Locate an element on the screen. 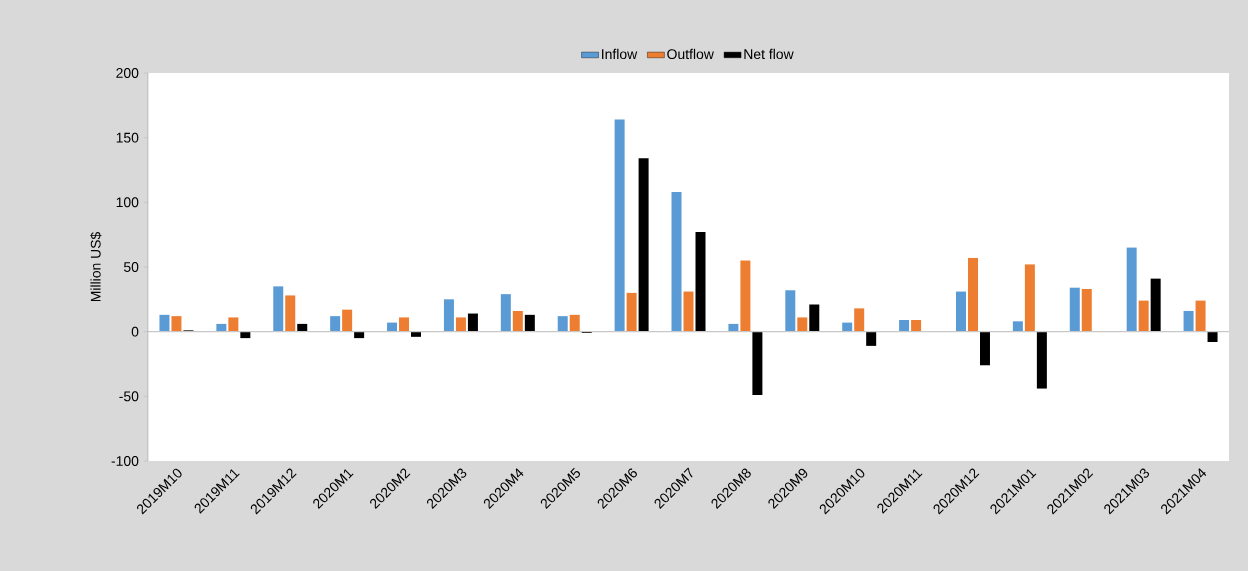  legend-label: Inflow is located at coordinates (620, 54).